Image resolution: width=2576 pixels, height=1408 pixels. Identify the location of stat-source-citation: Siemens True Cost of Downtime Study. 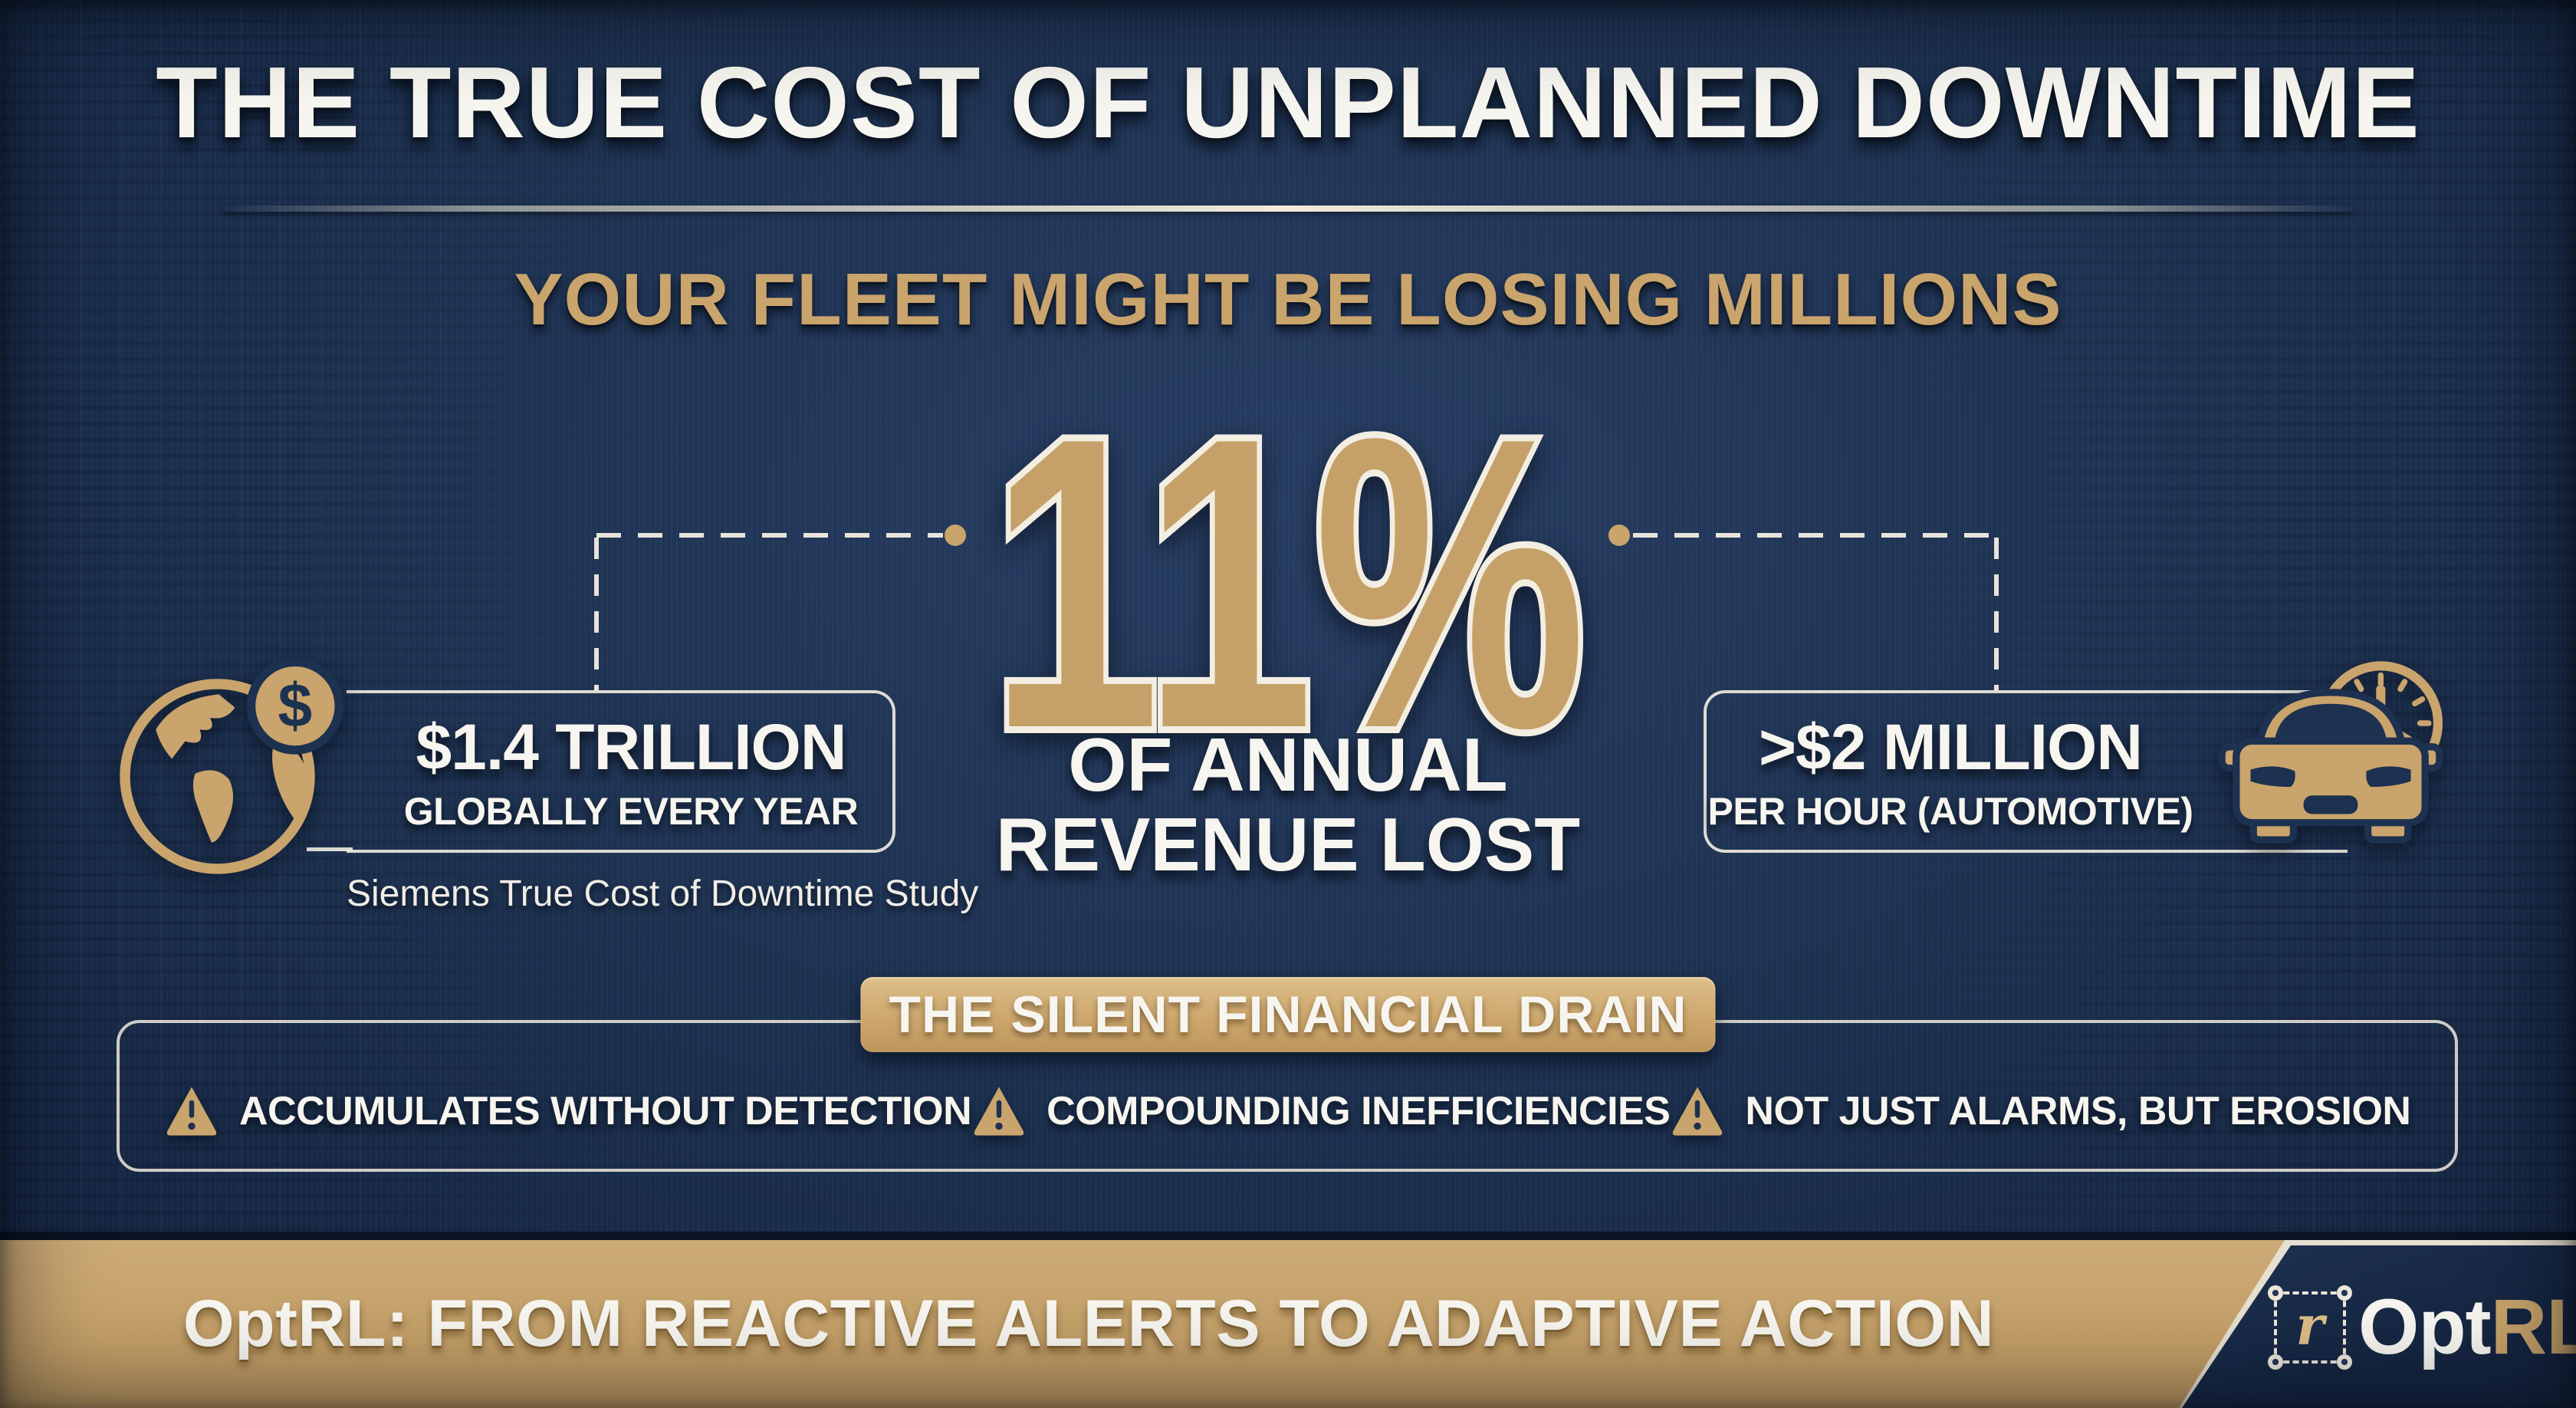
(663, 893).